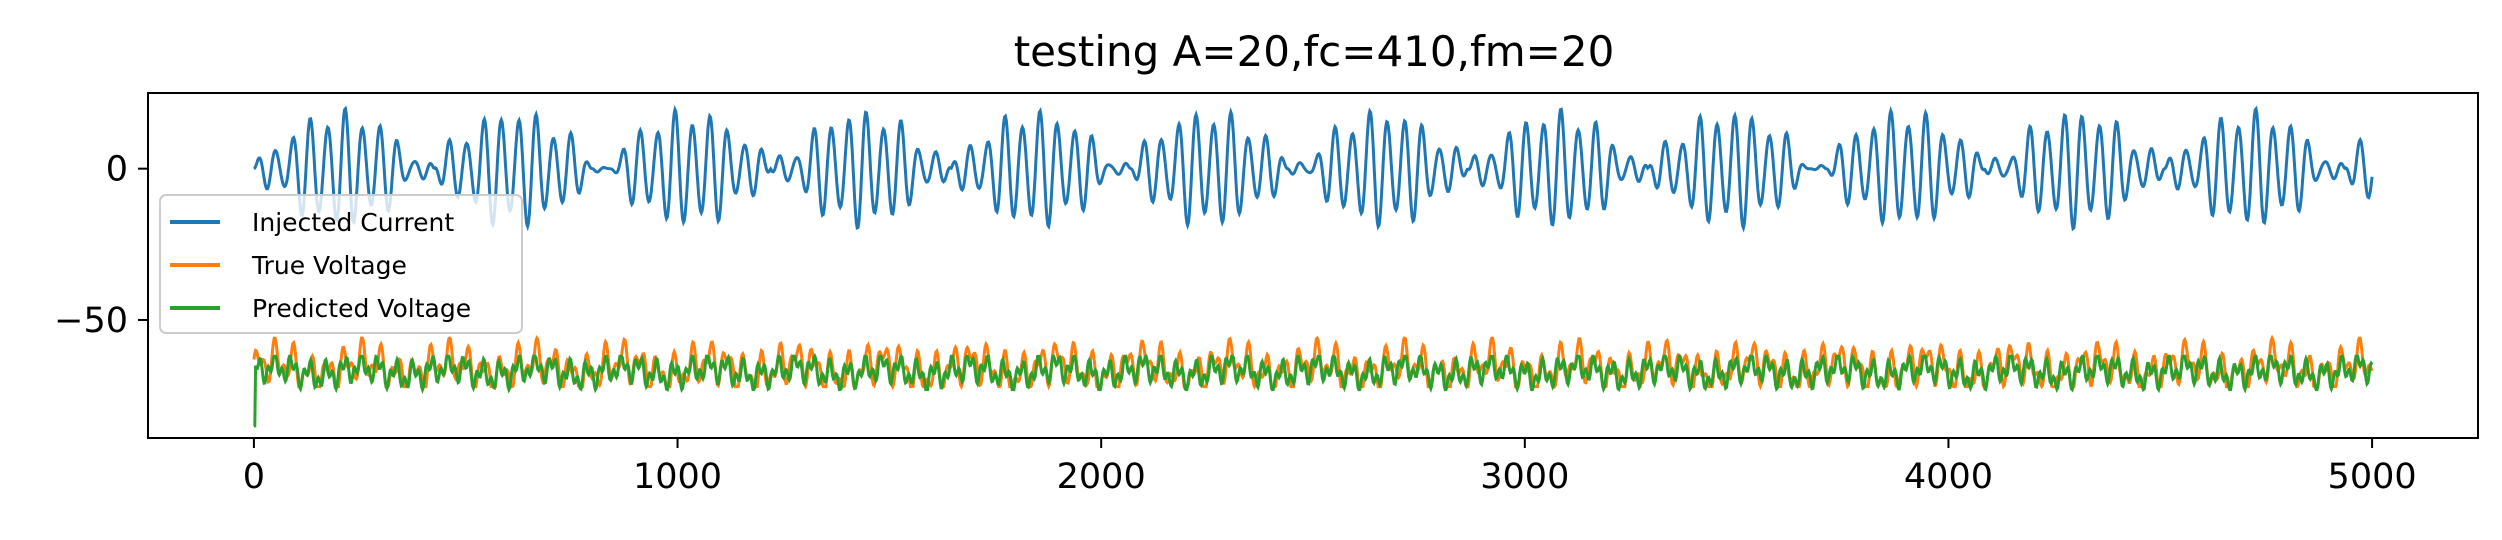 This screenshot has height=540, width=2502. Describe the element at coordinates (329, 265) in the screenshot. I see `legend-label: True Voltage` at that location.